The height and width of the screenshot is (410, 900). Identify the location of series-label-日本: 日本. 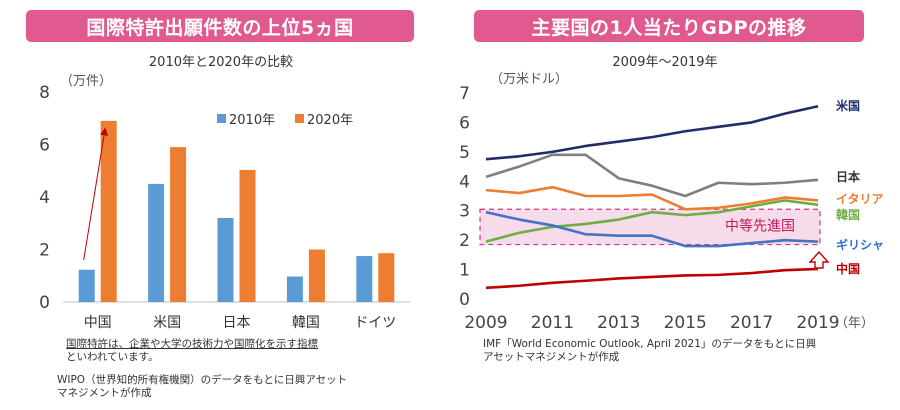
(848, 176).